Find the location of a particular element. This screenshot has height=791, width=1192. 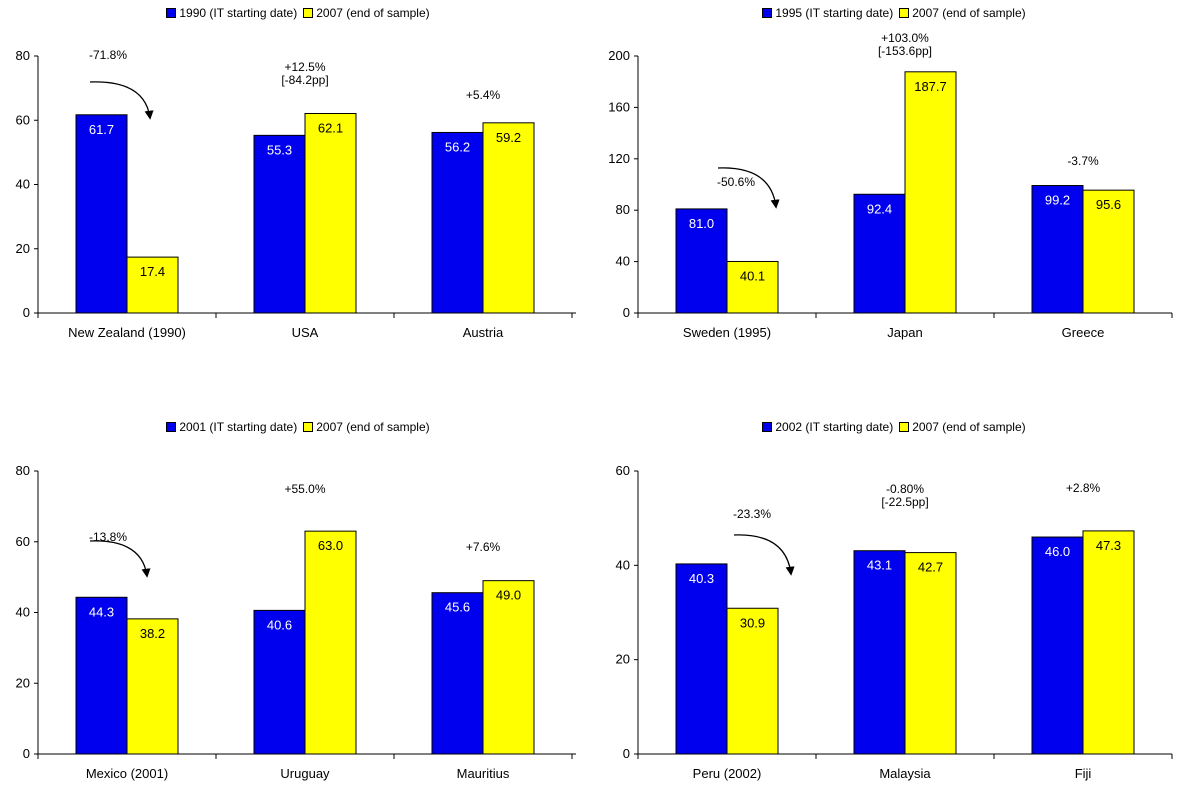

bar-value-label: 42.7 is located at coordinates (930, 567).